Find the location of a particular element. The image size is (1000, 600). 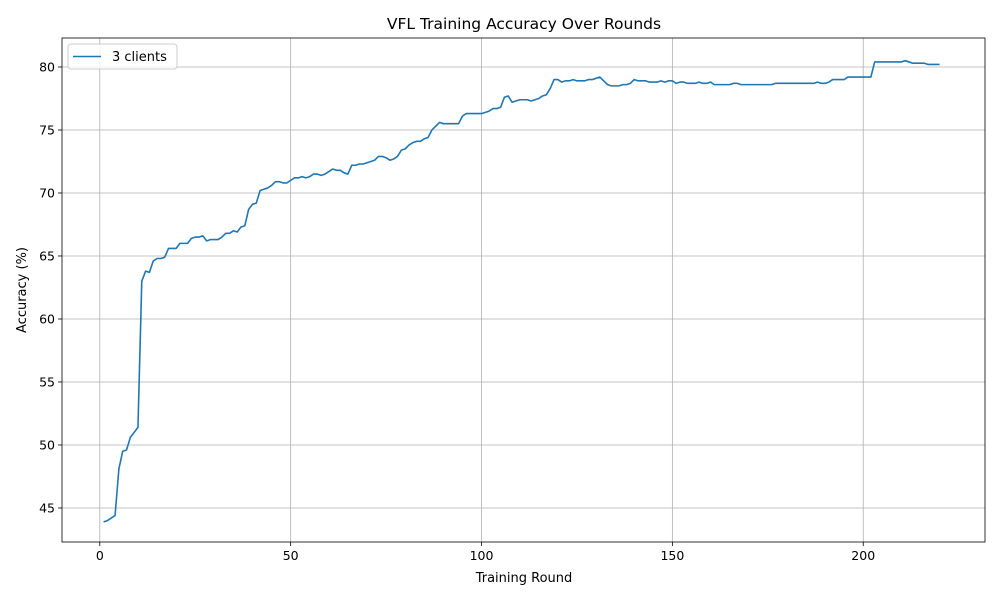

x-tick-label: 200 is located at coordinates (863, 555).